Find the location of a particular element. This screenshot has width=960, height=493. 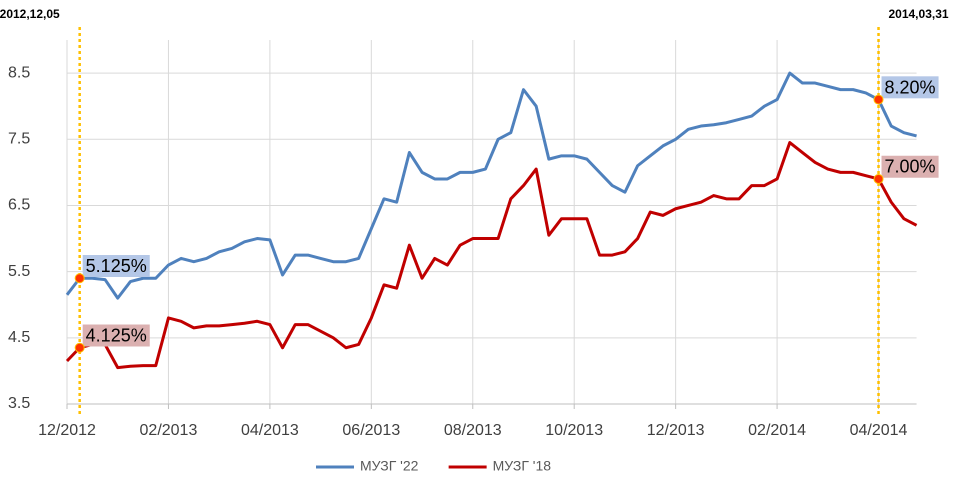

legend-label: МУЗГ '22 is located at coordinates (389, 466).